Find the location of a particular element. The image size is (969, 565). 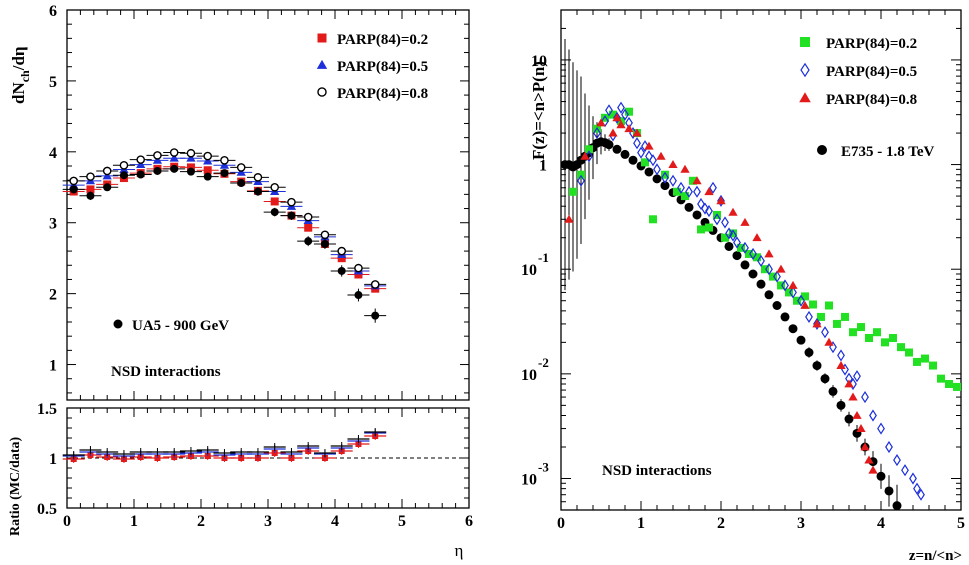

y-tick-label: 10 is located at coordinates (529, 375).